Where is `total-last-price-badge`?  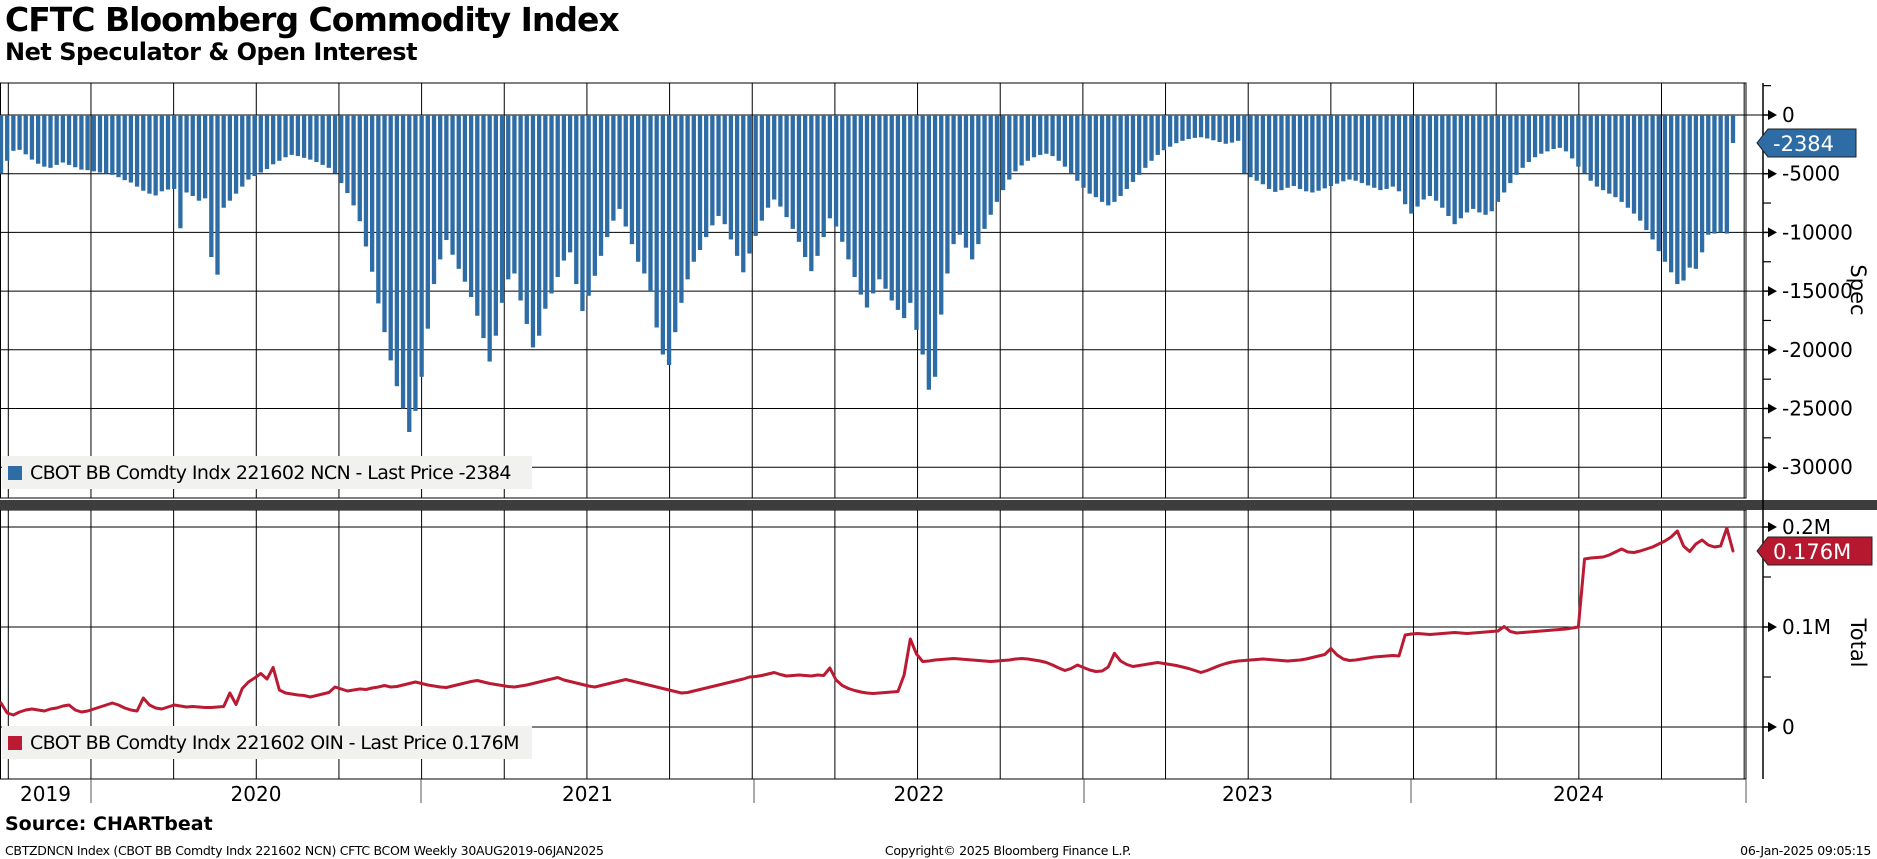
total-last-price-badge is located at coordinates (1814, 551).